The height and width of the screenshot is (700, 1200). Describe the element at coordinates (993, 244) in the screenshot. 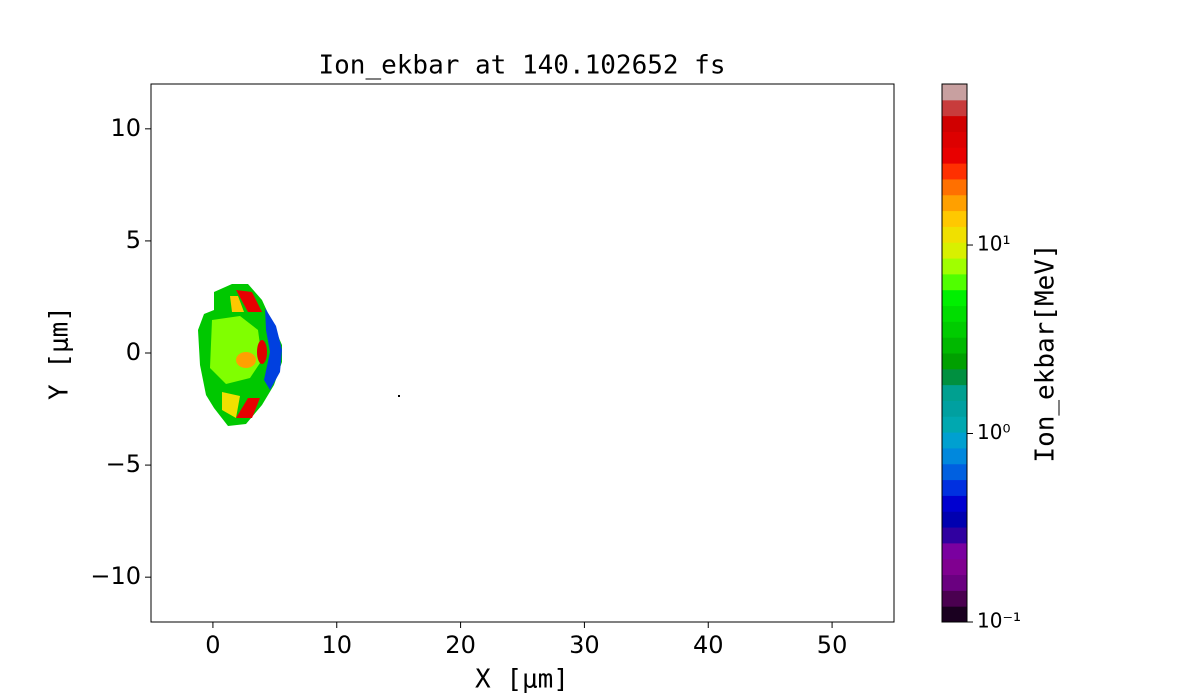

I see `colorbar-tick-label: 10¹` at that location.